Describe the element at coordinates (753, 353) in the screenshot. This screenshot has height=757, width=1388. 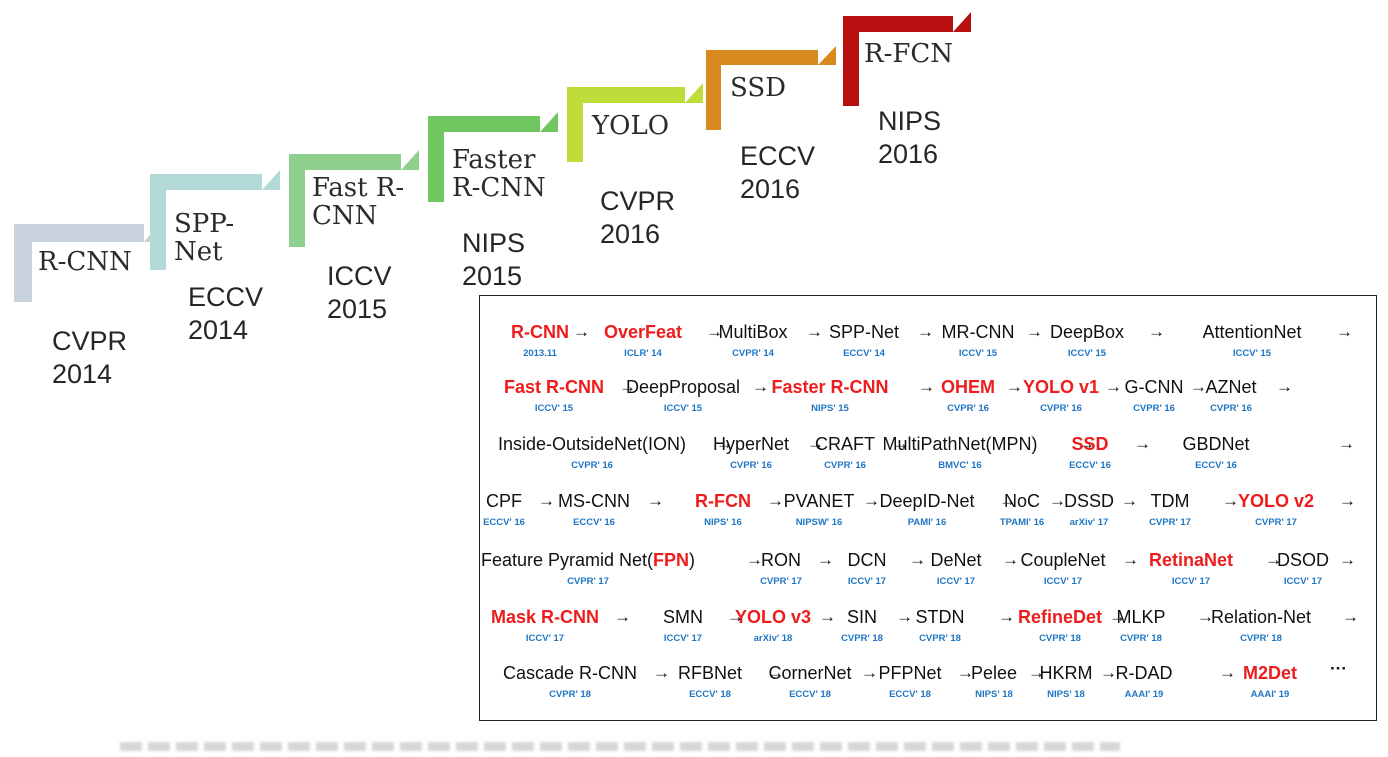
I see `method-venue: CVPR' 14` at that location.